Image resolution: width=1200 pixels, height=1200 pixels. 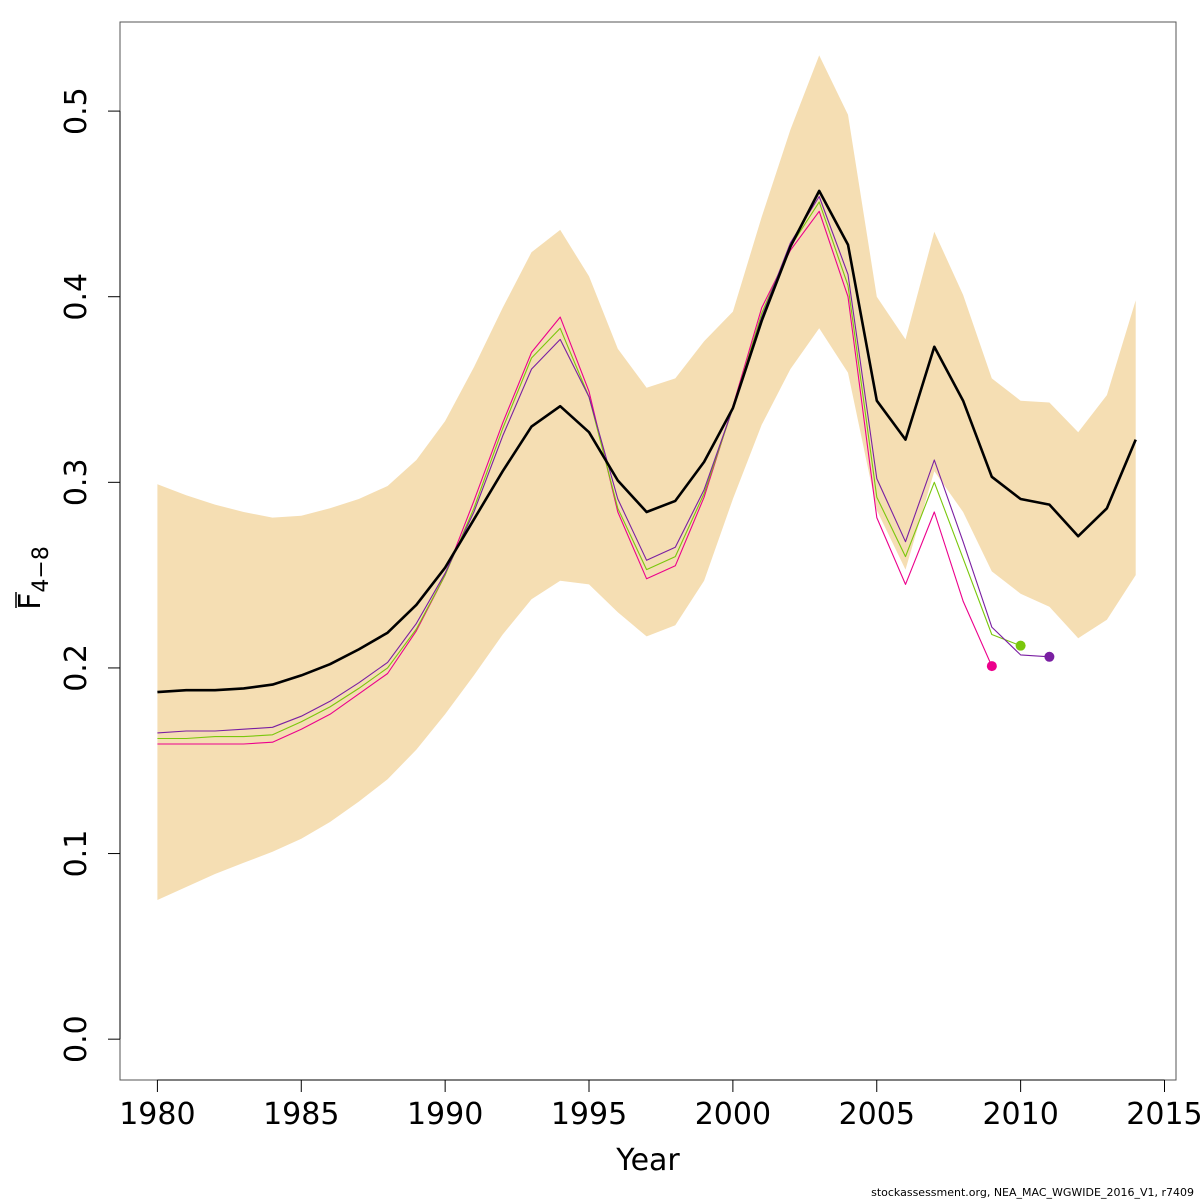 What do you see at coordinates (76, 482) in the screenshot?
I see `y-tick-label: 0.3` at bounding box center [76, 482].